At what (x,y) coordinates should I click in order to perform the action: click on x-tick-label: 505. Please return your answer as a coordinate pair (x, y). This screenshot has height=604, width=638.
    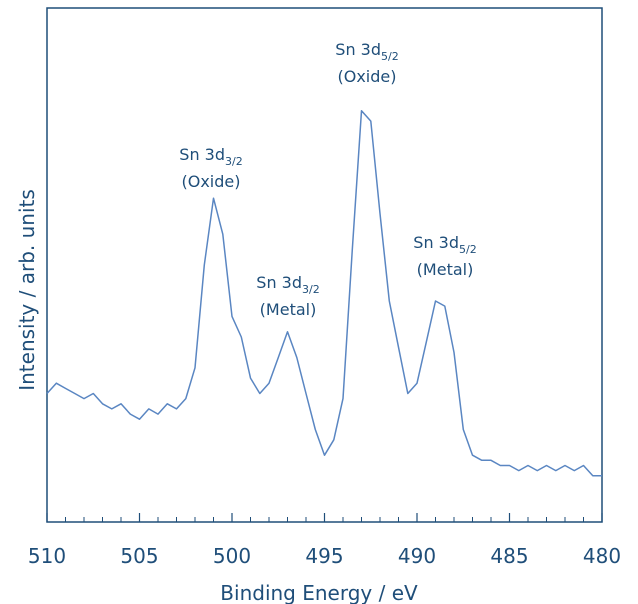
    Looking at the image, I should click on (139, 556).